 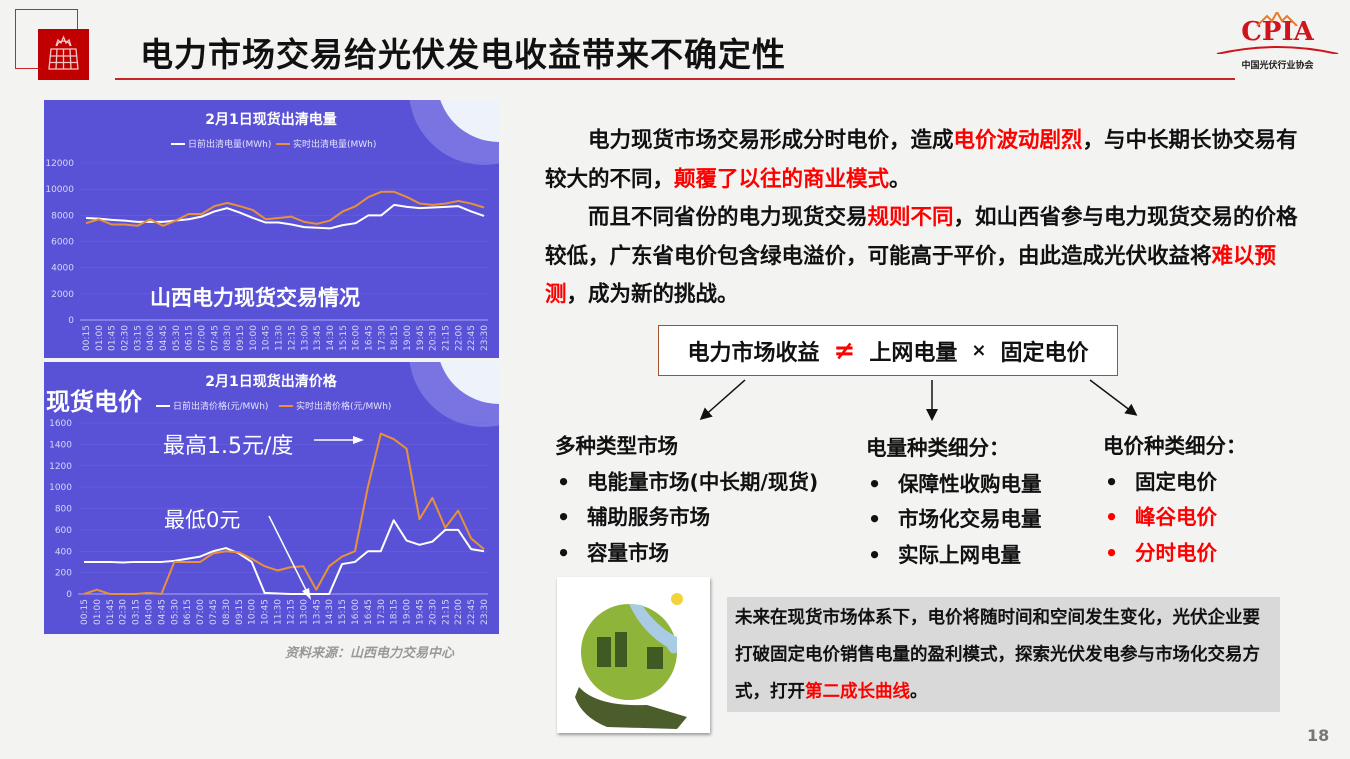 I want to click on bullet-list: 保障性收购电量市场化交易电量实际上网电量, so click(x=954, y=520).